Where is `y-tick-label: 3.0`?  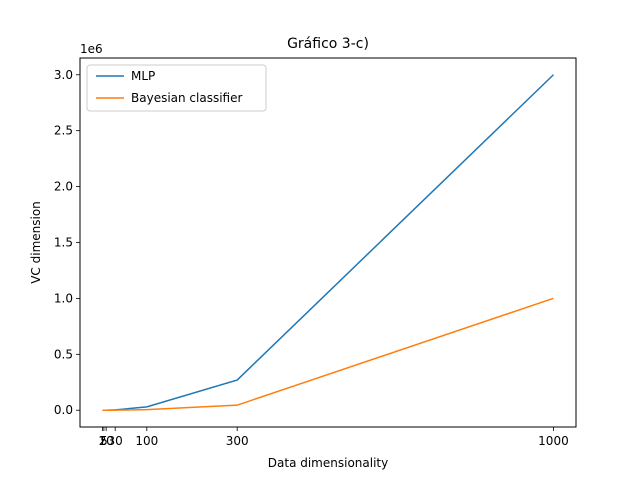 y-tick-label: 3.0 is located at coordinates (63, 75).